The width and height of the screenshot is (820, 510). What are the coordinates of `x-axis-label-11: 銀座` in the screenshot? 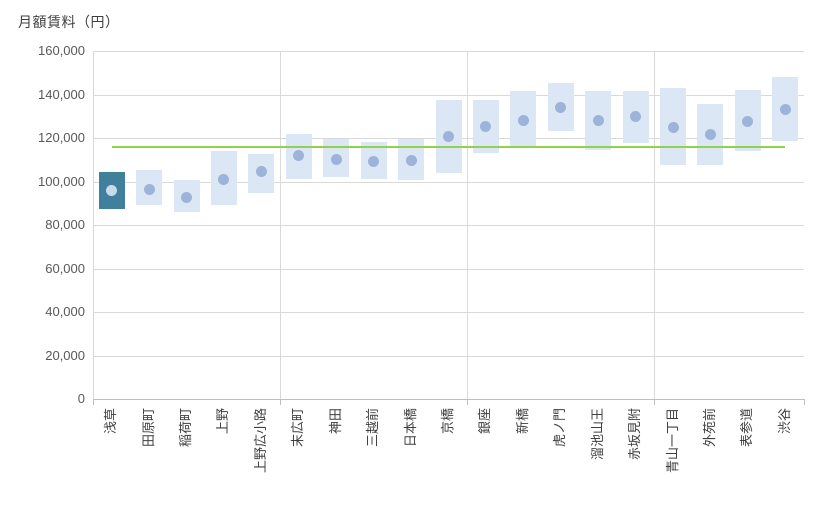 It's located at (485, 421).